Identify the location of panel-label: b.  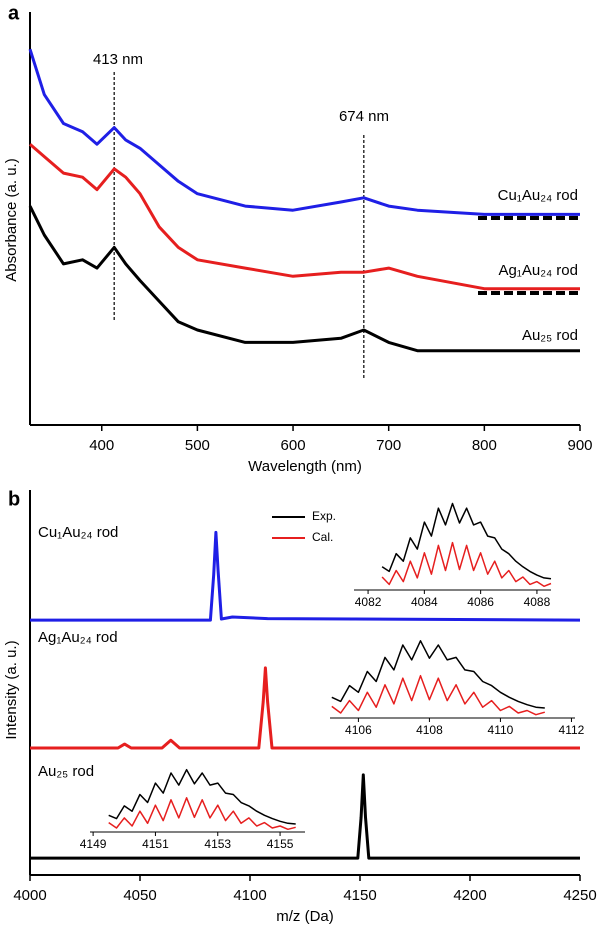
(14, 499).